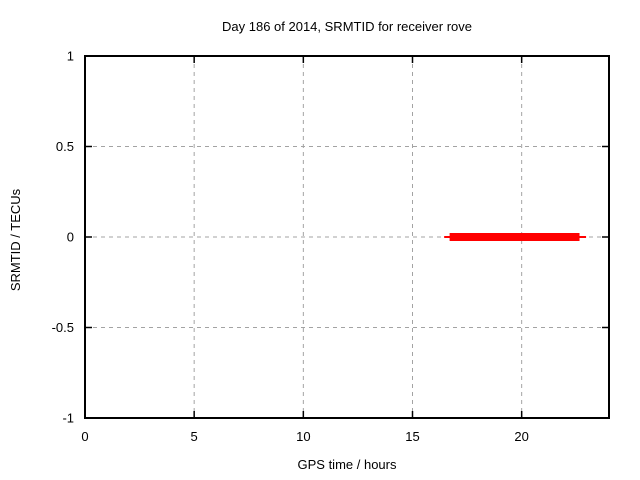 The height and width of the screenshot is (480, 640). I want to click on x-tick-label: 0, so click(84, 436).